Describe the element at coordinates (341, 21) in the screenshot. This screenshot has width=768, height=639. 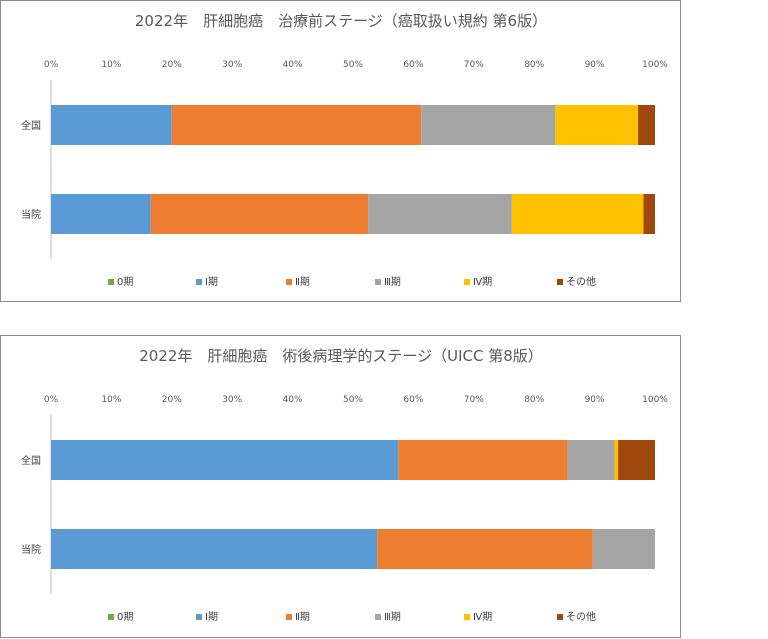
I see `chart-title: 2022年 肝細胞癌 治療前ステージ（癌取扱い規約 第6版）` at that location.